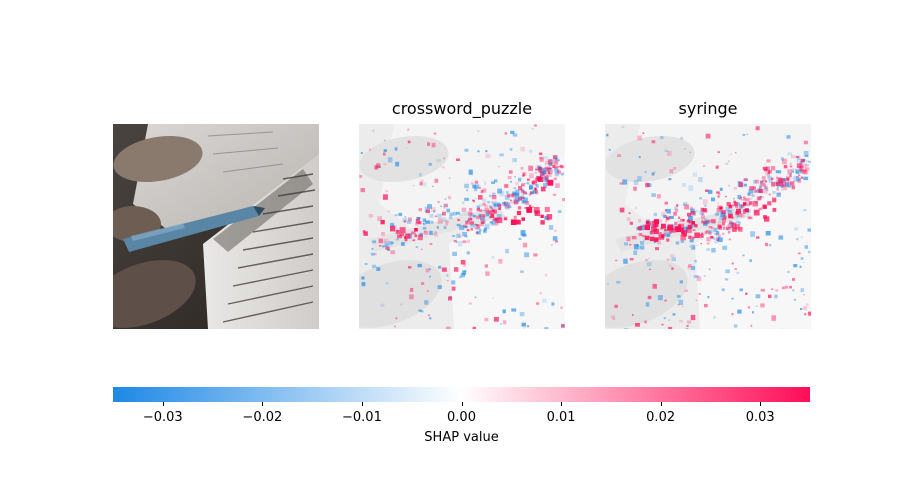  I want to click on shap-heatmap-syringe, so click(708, 226).